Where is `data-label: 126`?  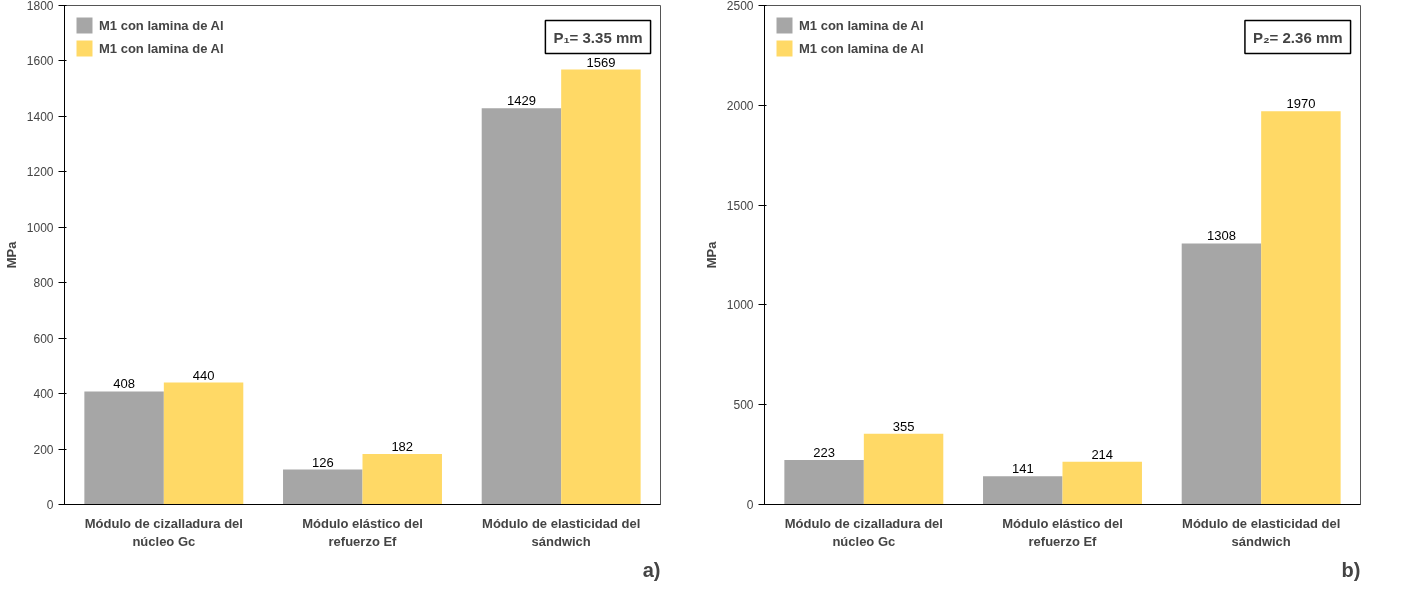 data-label: 126 is located at coordinates (322, 462).